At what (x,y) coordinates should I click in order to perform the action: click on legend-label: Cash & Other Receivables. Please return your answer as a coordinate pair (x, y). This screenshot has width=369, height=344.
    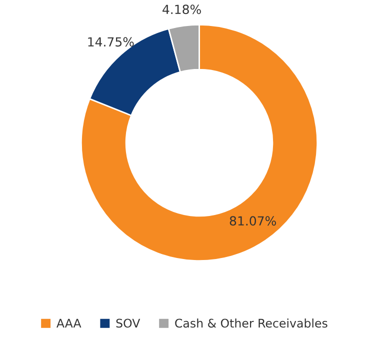
    Looking at the image, I should click on (251, 323).